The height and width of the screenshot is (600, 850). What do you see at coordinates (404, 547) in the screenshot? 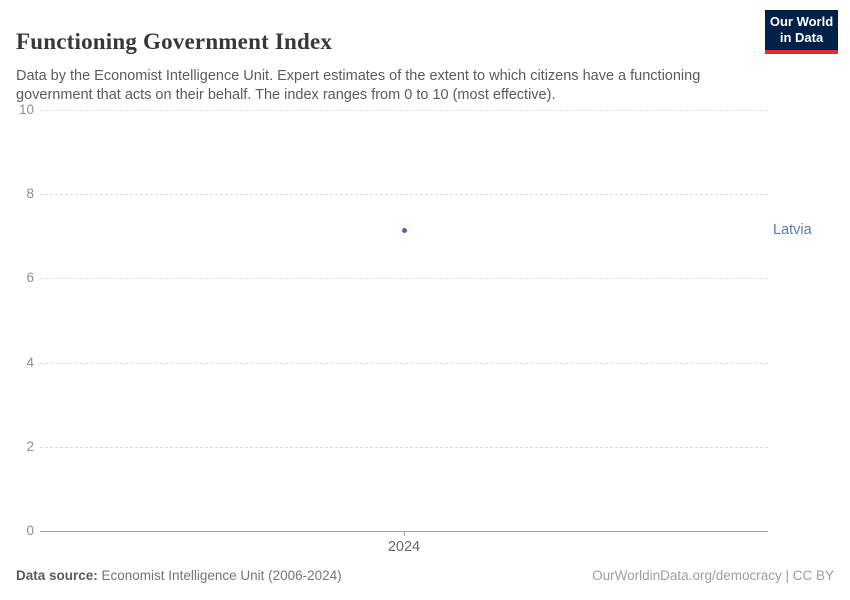
I see `x-axis-tick-label: 2024` at bounding box center [404, 547].